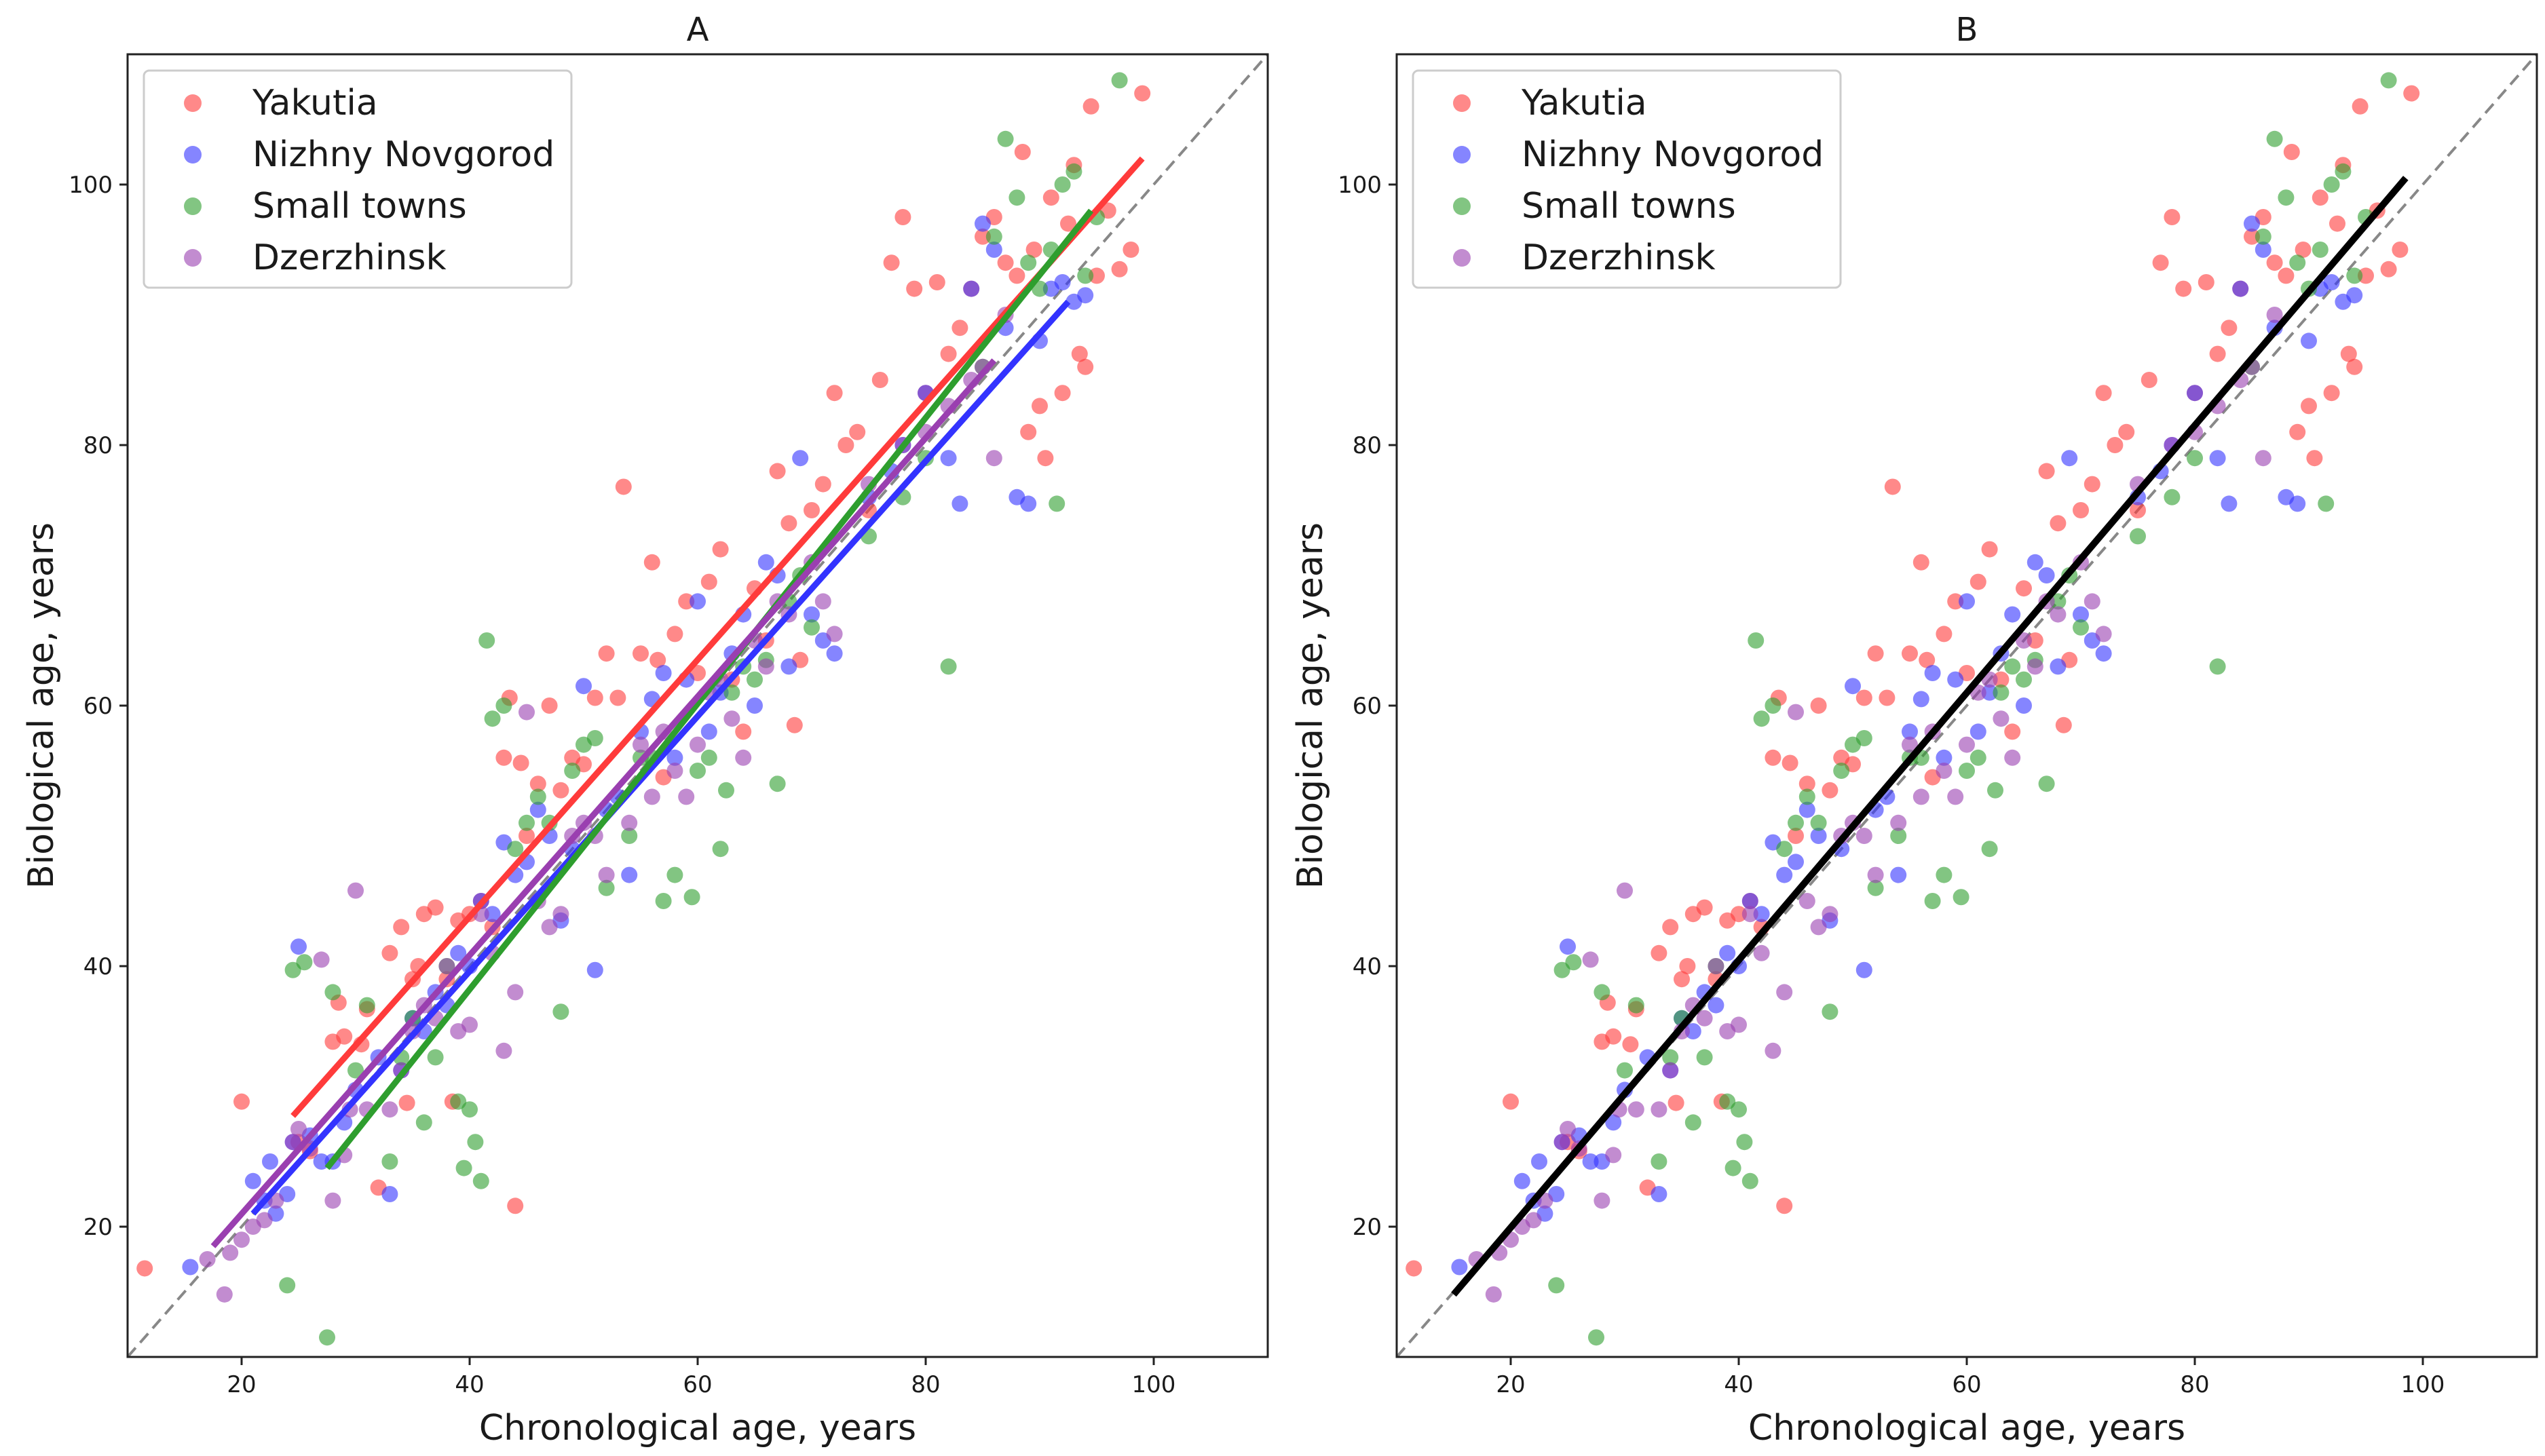 Image resolution: width=2545 pixels, height=1456 pixels. Describe the element at coordinates (98, 706) in the screenshot. I see `y-tick-label: 60` at that location.